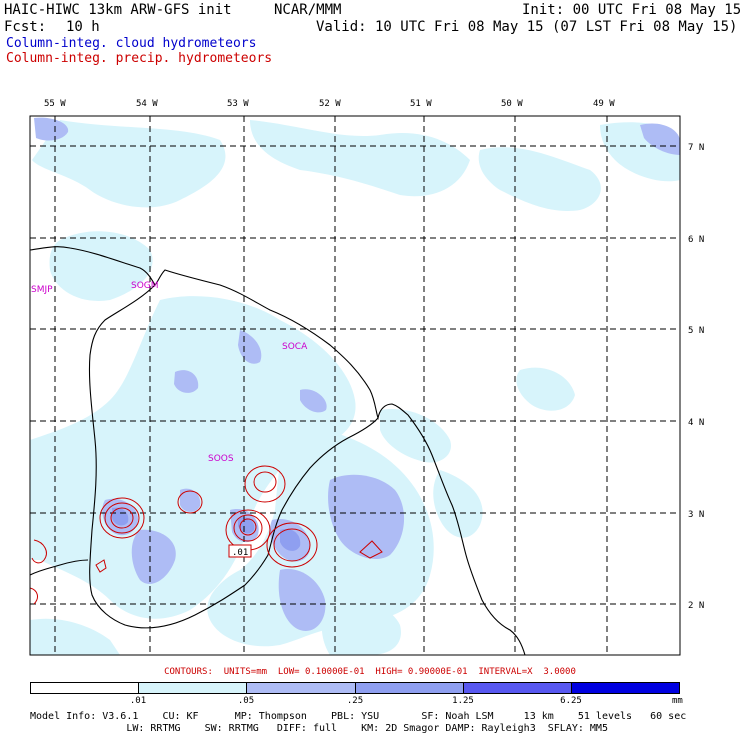 Image resolution: width=740 pixels, height=740 pixels. What do you see at coordinates (138, 701) in the screenshot?
I see `colorbar-tick-0: .01` at bounding box center [138, 701].